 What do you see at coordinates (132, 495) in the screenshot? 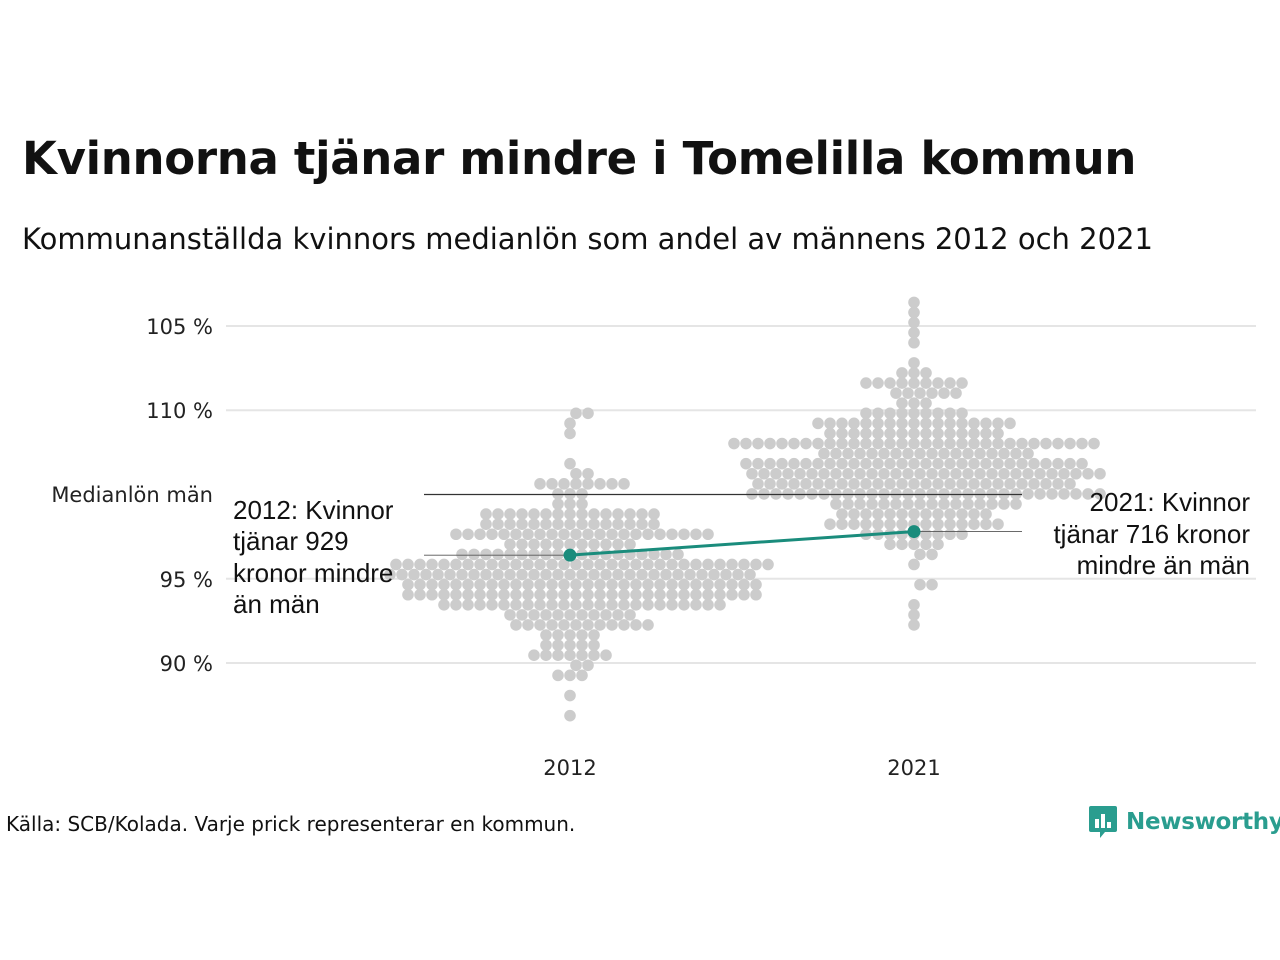
I see `y-axis-ticks: 105 % 110 % 95 % 90 % Medianlön män` at bounding box center [132, 495].